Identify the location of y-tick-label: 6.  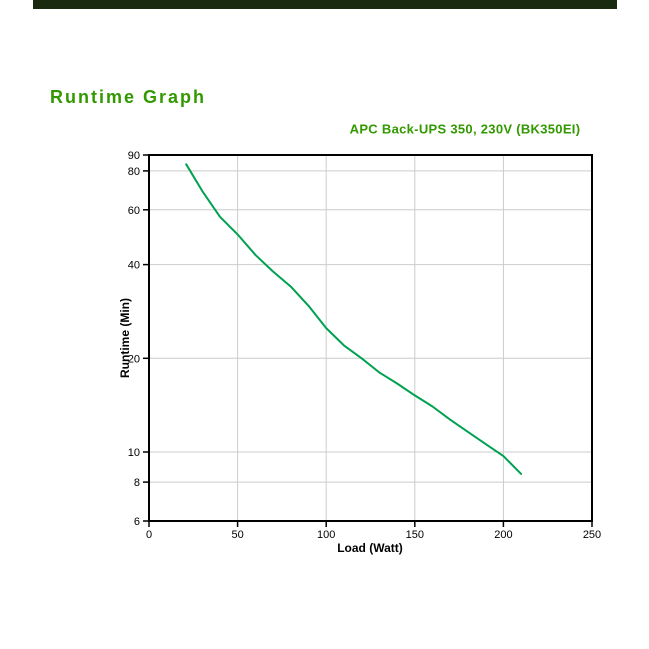
(137, 522).